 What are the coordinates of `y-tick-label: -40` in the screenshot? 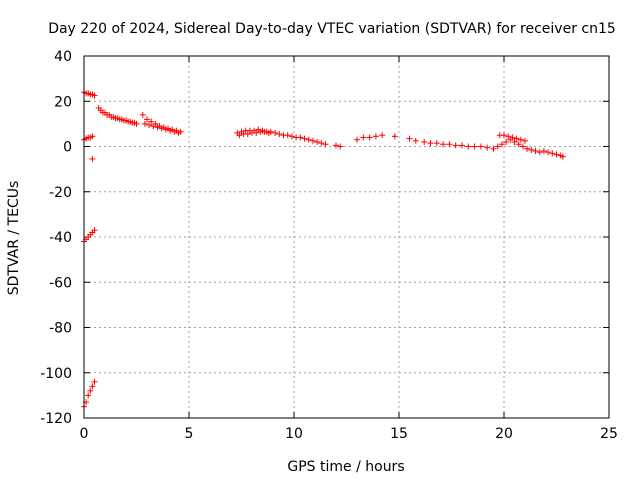 It's located at (60, 238).